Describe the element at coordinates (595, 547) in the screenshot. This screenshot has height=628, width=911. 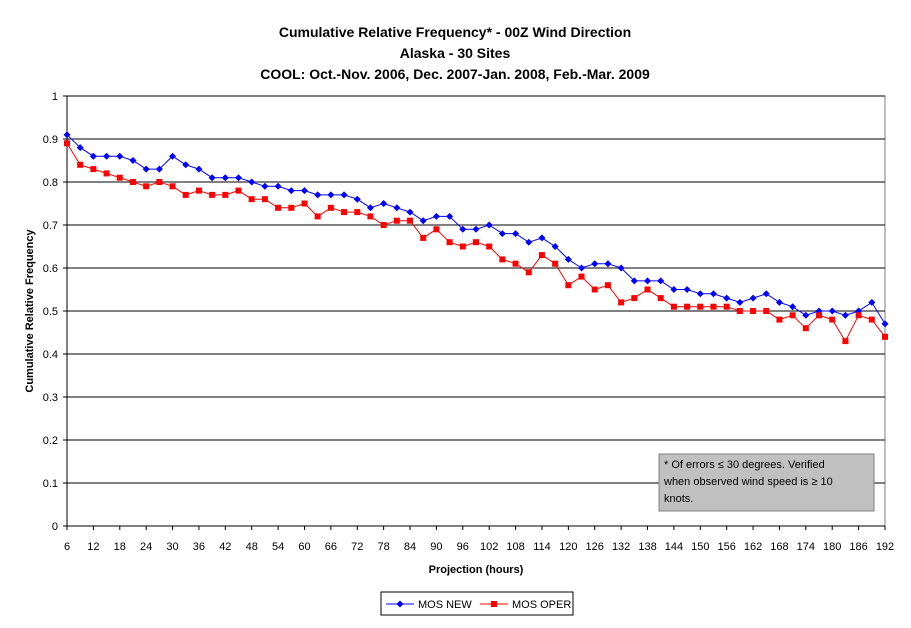
I see `x-tick-label: 126` at that location.